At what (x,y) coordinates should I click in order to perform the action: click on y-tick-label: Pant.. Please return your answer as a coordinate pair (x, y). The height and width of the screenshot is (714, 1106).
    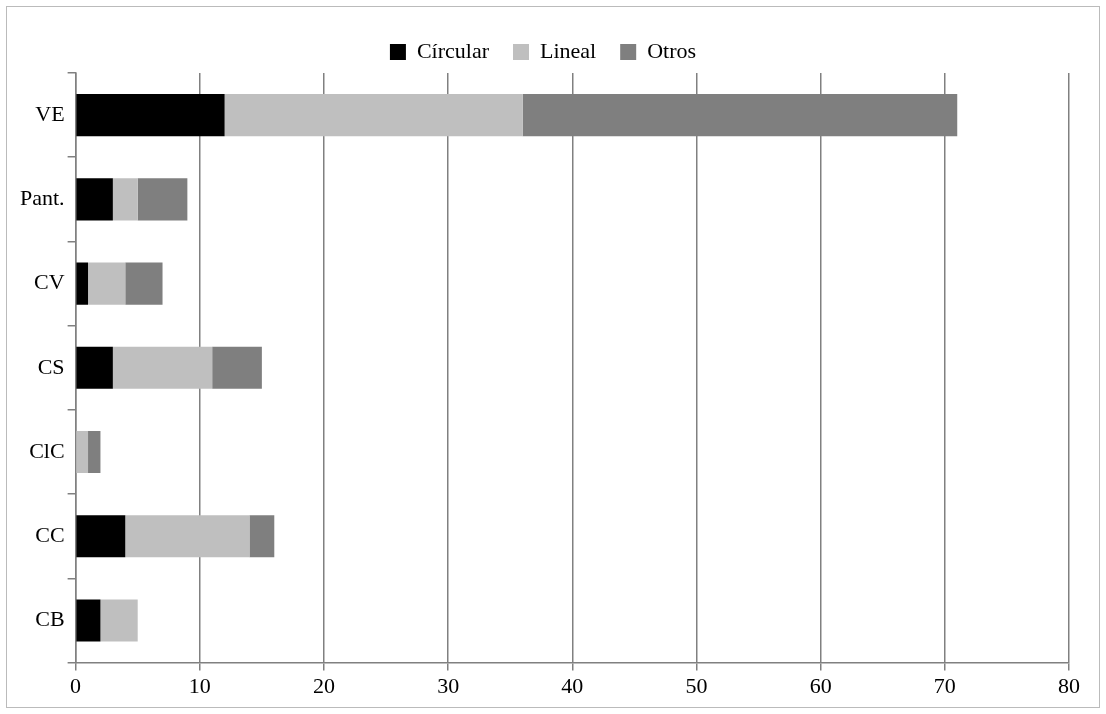
    Looking at the image, I should click on (42, 198).